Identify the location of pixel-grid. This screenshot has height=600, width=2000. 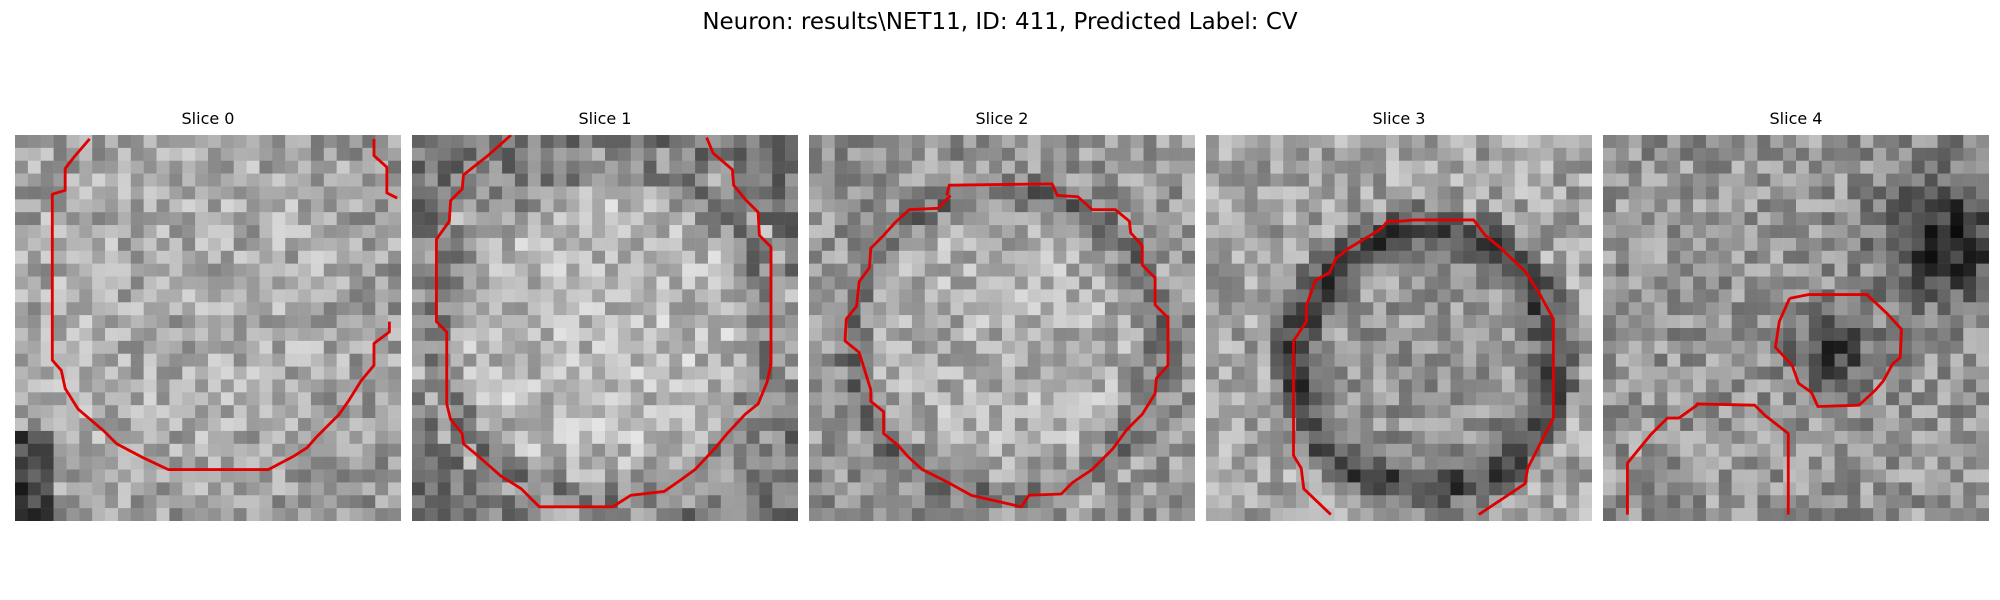
(1796, 328).